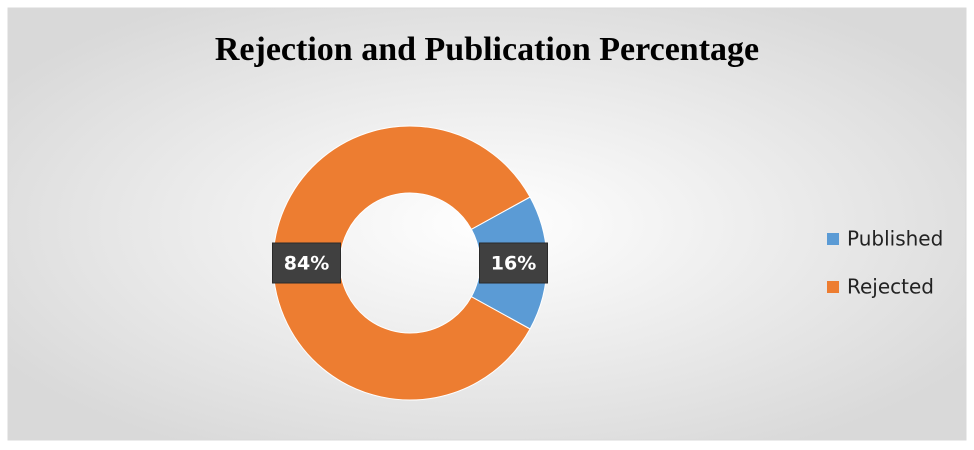 This screenshot has width=974, height=450. What do you see at coordinates (487, 49) in the screenshot?
I see `chart-title: Rejection and Publication Percentage` at bounding box center [487, 49].